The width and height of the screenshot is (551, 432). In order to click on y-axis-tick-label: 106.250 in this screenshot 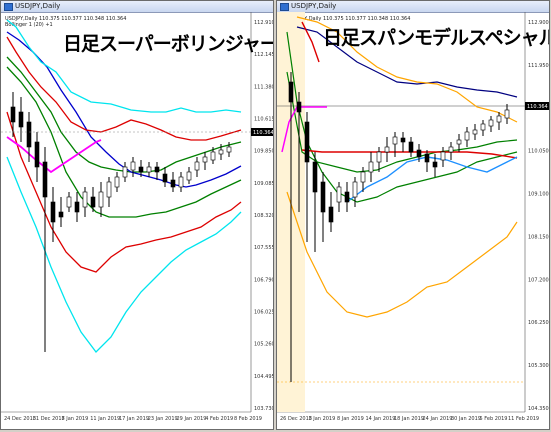, I will do `click(538, 323)`.